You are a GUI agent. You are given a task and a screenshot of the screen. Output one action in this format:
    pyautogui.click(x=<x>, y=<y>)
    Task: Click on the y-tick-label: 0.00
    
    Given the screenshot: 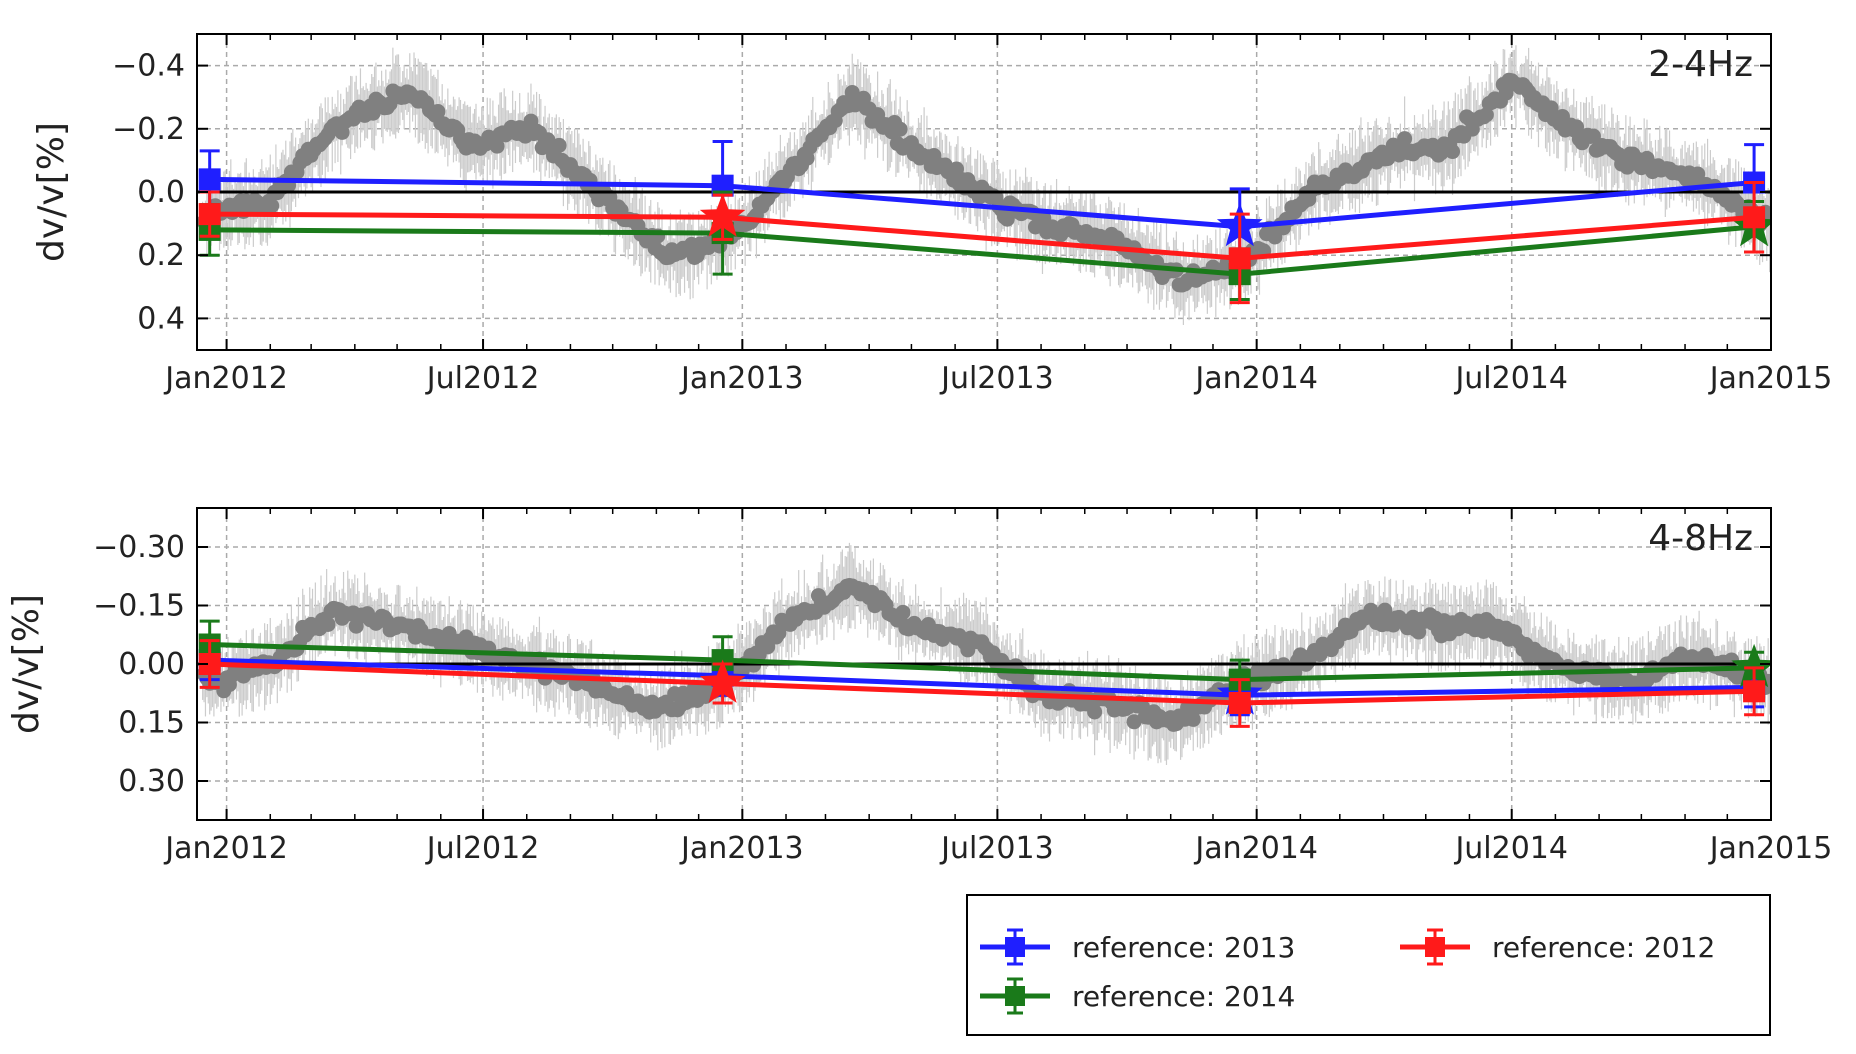 What is the action you would take?
    pyautogui.click(x=151, y=664)
    